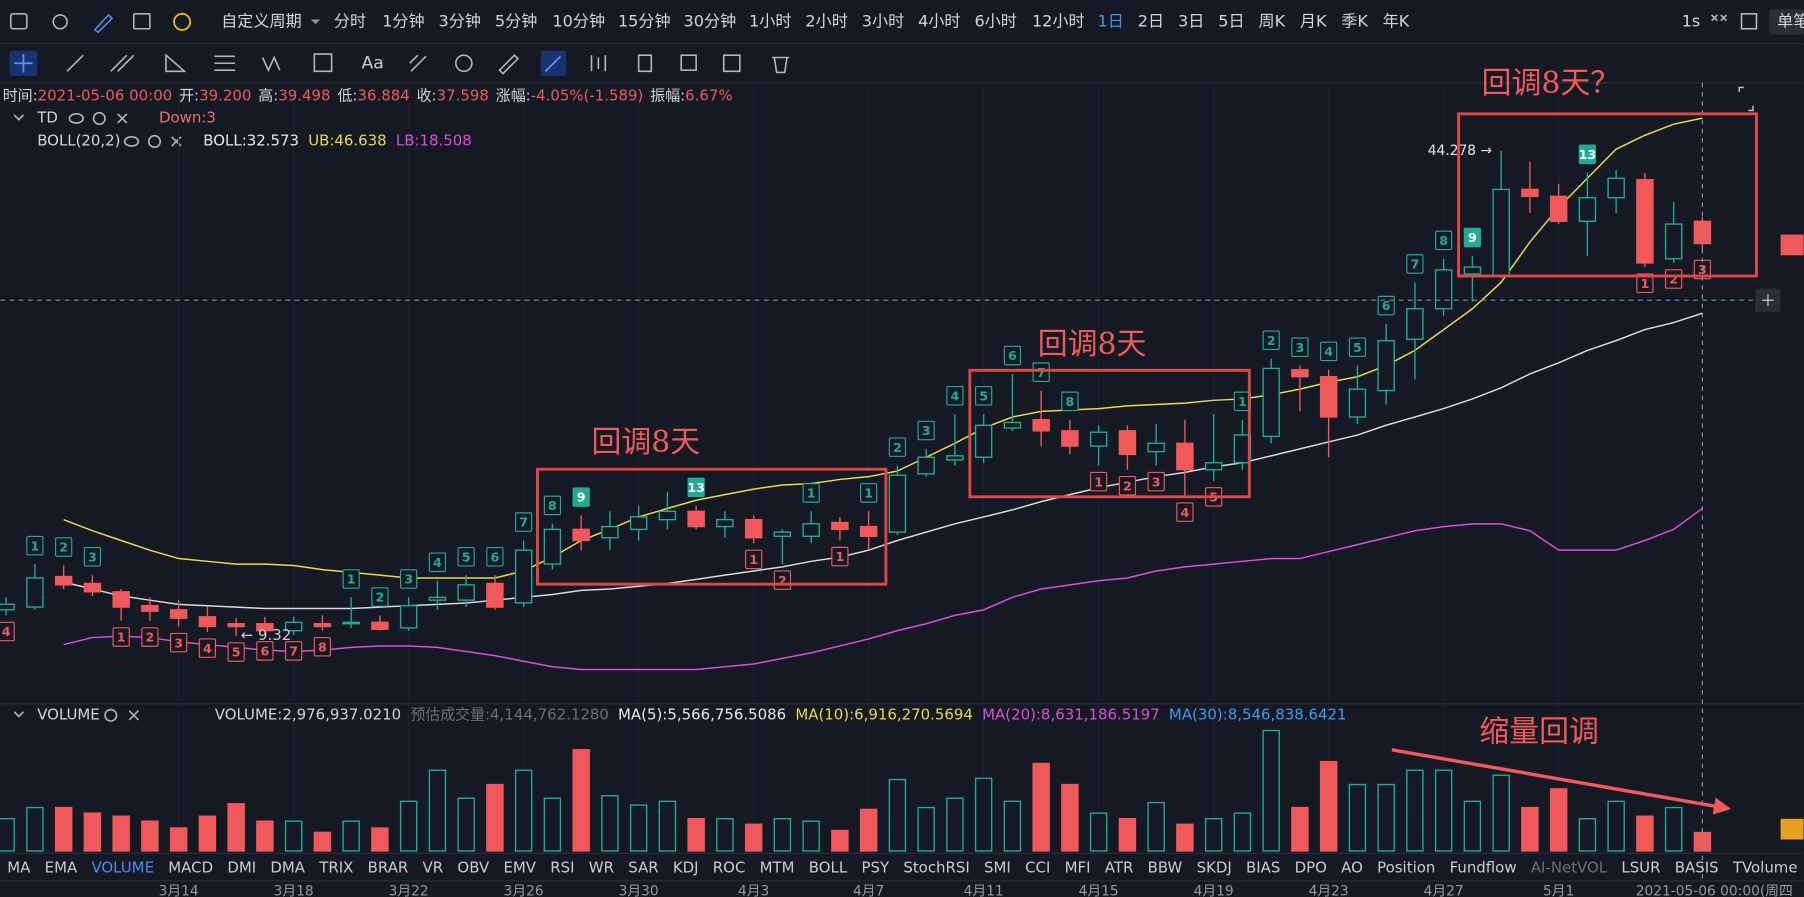 Image resolution: width=1804 pixels, height=897 pixels. I want to click on indicator-tab: LSUR, so click(1640, 867).